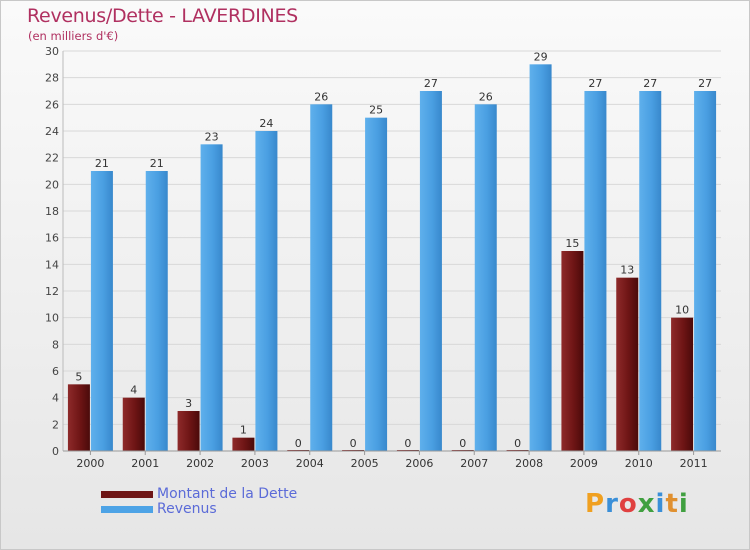  What do you see at coordinates (55, 344) in the screenshot?
I see `y-tick-label: 8` at bounding box center [55, 344].